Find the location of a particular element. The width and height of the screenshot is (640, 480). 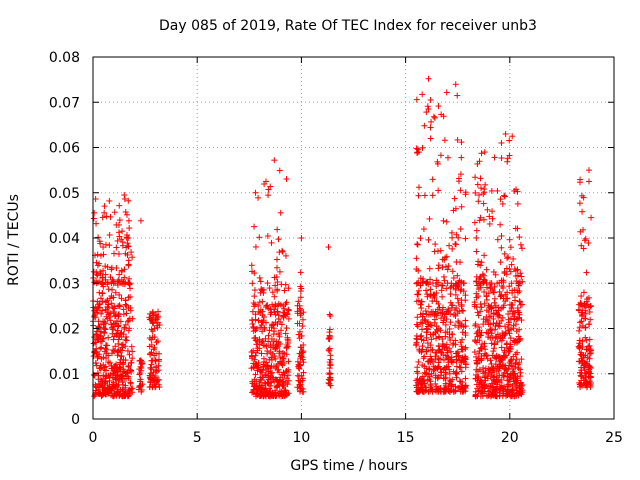

y-tick-label: 0.04 is located at coordinates (64, 239).